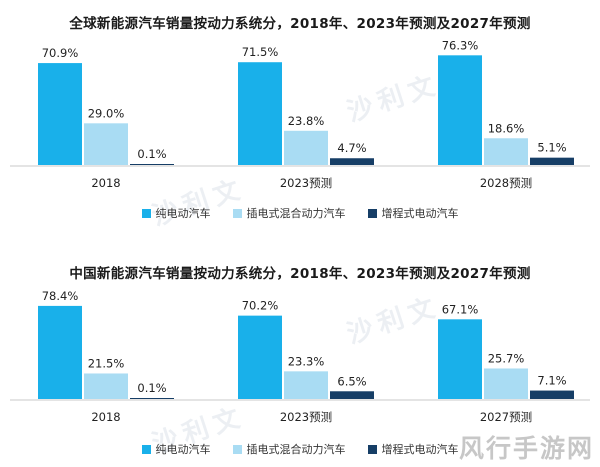 The image size is (600, 467). What do you see at coordinates (460, 45) in the screenshot?
I see `data-label: 76.3%` at bounding box center [460, 45].